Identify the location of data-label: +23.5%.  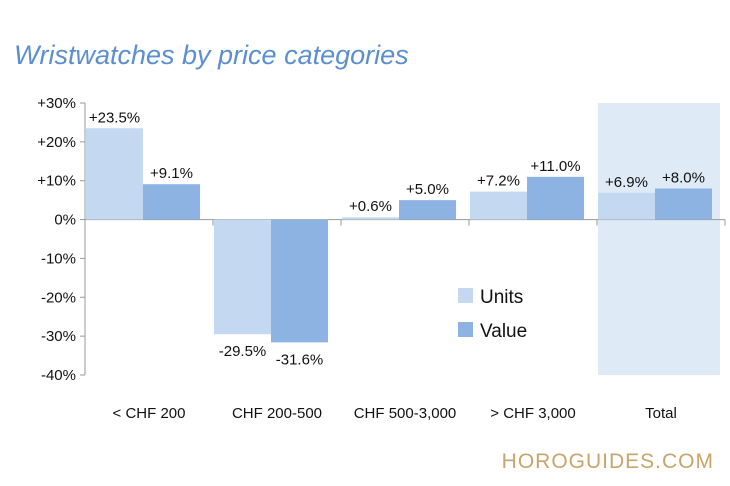
(114, 117).